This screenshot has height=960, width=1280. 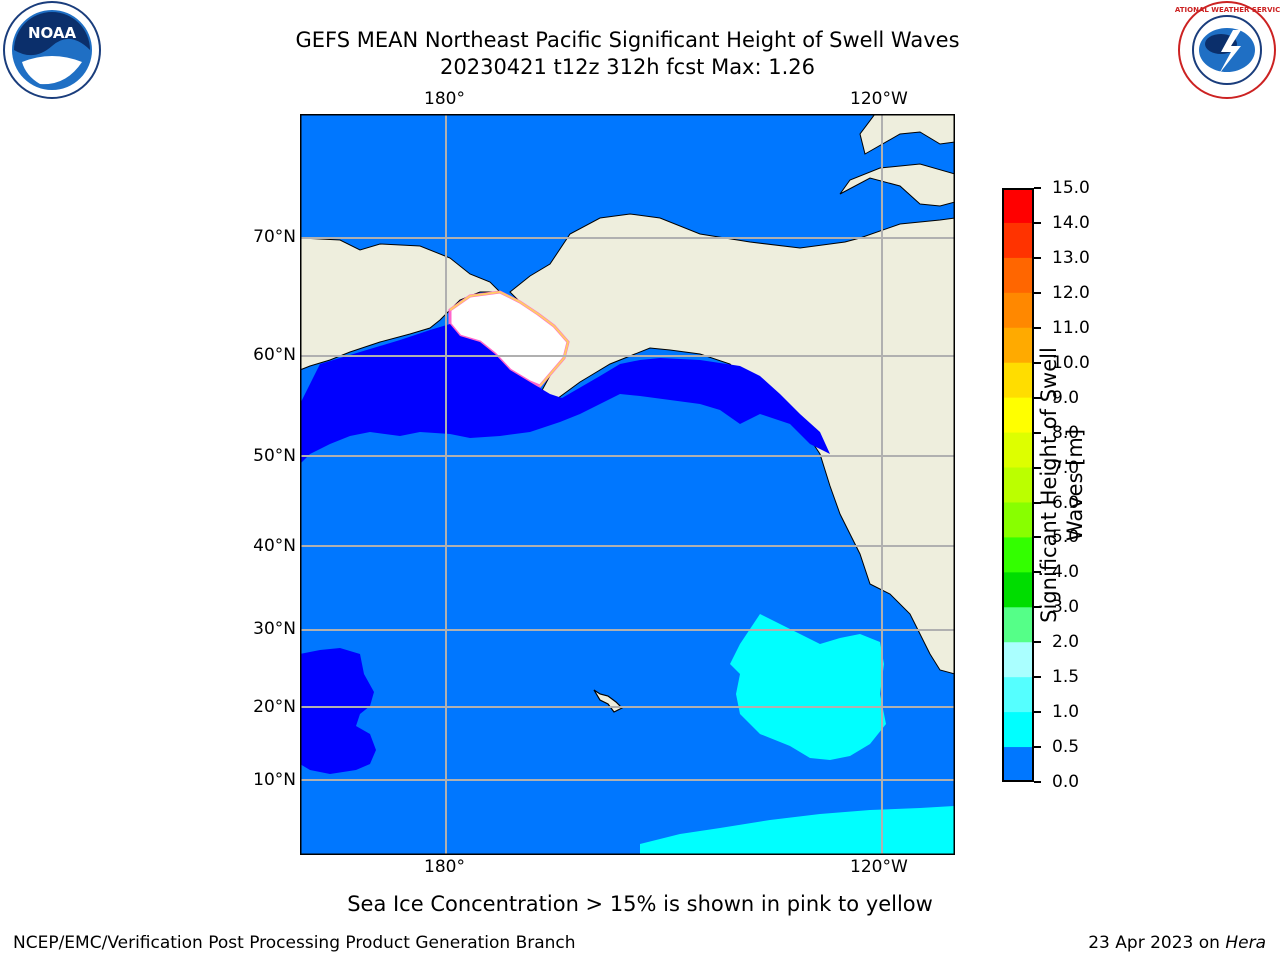 What do you see at coordinates (1066, 642) in the screenshot?
I see `colorbar-tick-label: 2.0` at bounding box center [1066, 642].